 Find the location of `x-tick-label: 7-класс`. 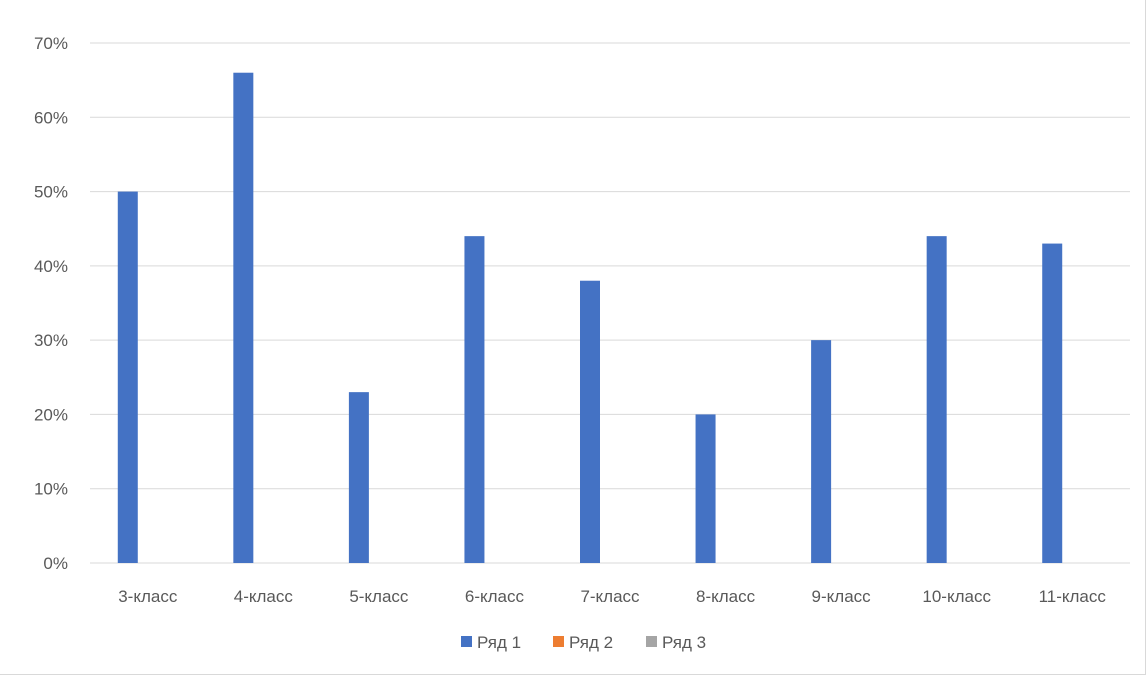

x-tick-label: 7-класс is located at coordinates (610, 596).